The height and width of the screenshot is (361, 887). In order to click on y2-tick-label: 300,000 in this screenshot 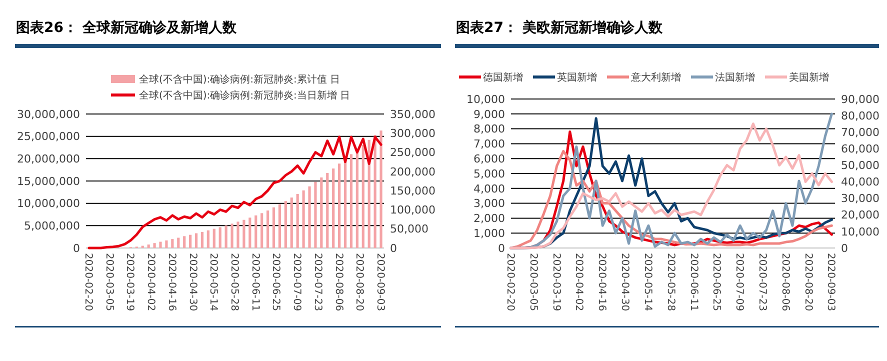, I will do `click(413, 133)`.